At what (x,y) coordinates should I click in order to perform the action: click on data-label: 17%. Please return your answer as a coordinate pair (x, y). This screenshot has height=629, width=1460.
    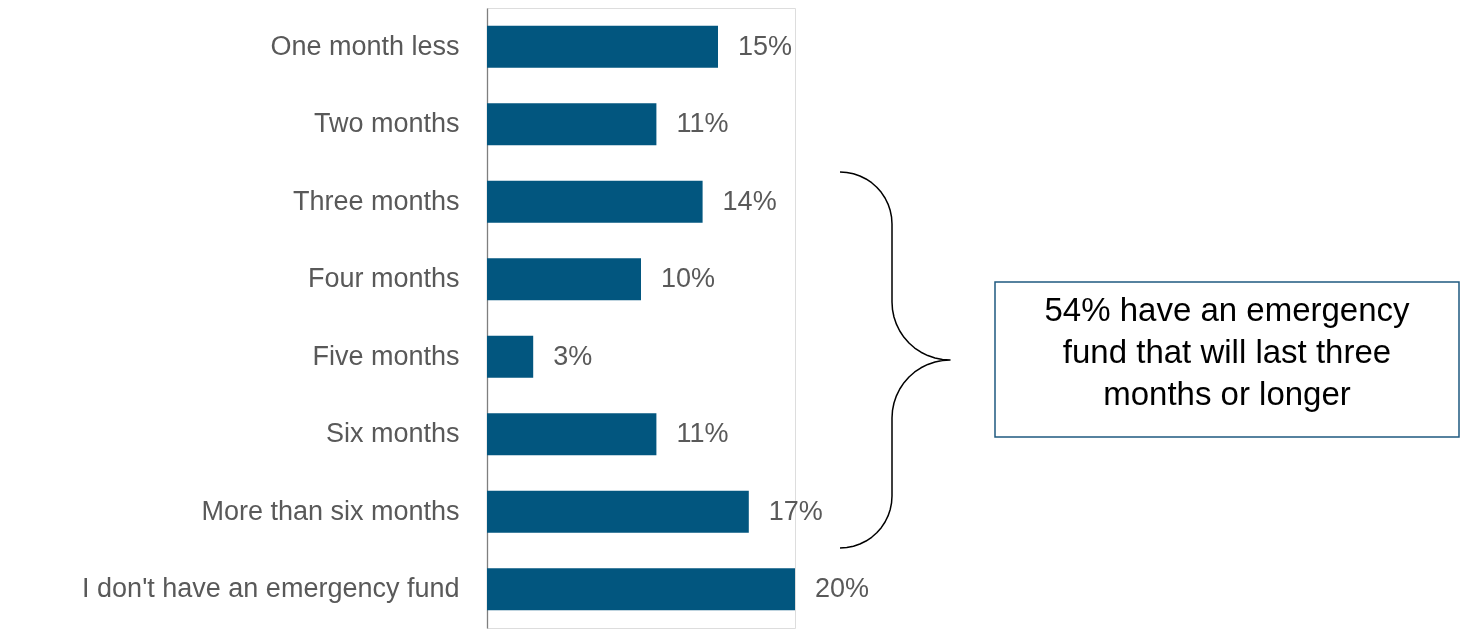
    Looking at the image, I should click on (795, 510).